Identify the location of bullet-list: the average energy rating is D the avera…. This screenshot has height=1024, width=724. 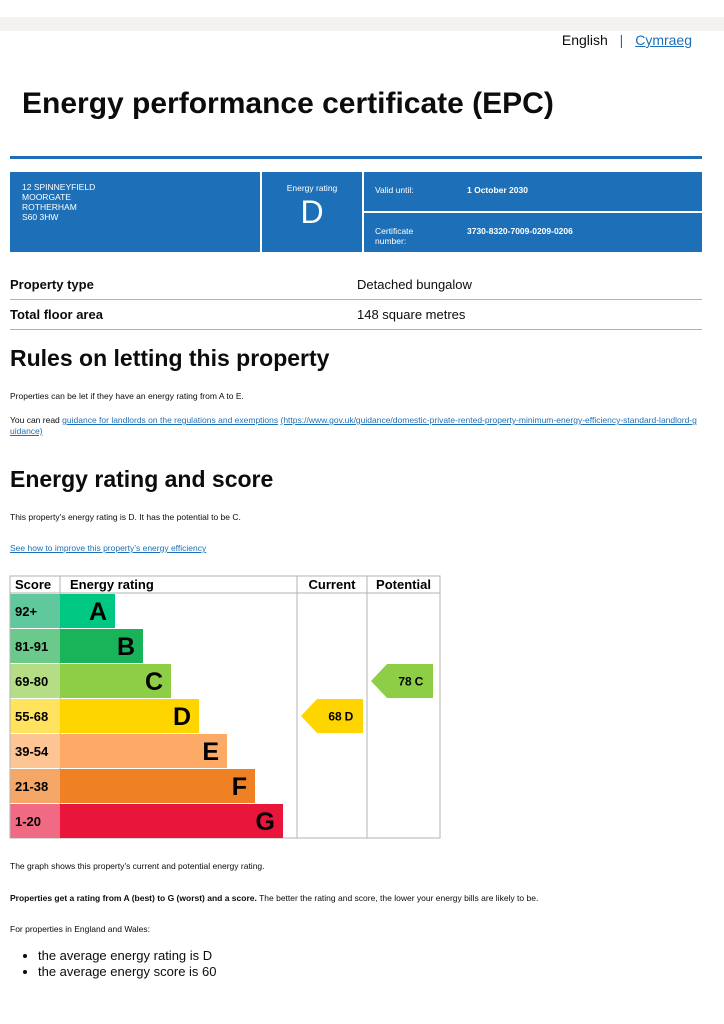
(108, 964).